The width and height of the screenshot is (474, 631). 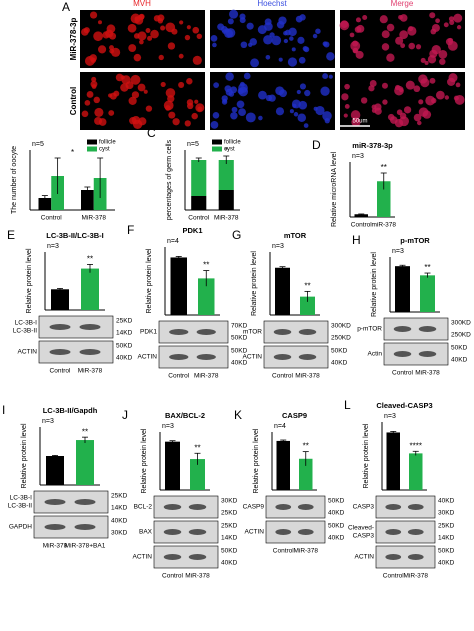 What do you see at coordinates (364, 507) in the screenshot?
I see `blot-label: CASP3` at bounding box center [364, 507].